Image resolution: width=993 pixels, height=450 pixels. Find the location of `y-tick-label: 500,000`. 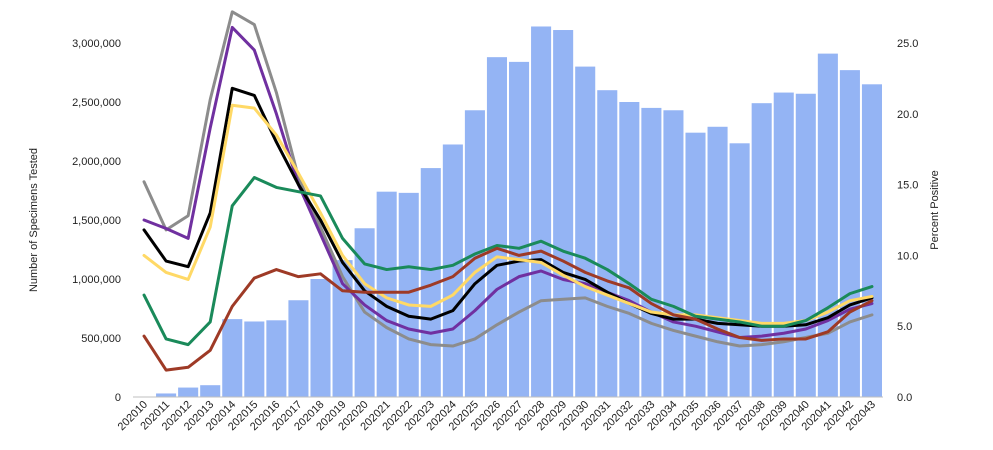

y-tick-label: 500,000 is located at coordinates (101, 339).